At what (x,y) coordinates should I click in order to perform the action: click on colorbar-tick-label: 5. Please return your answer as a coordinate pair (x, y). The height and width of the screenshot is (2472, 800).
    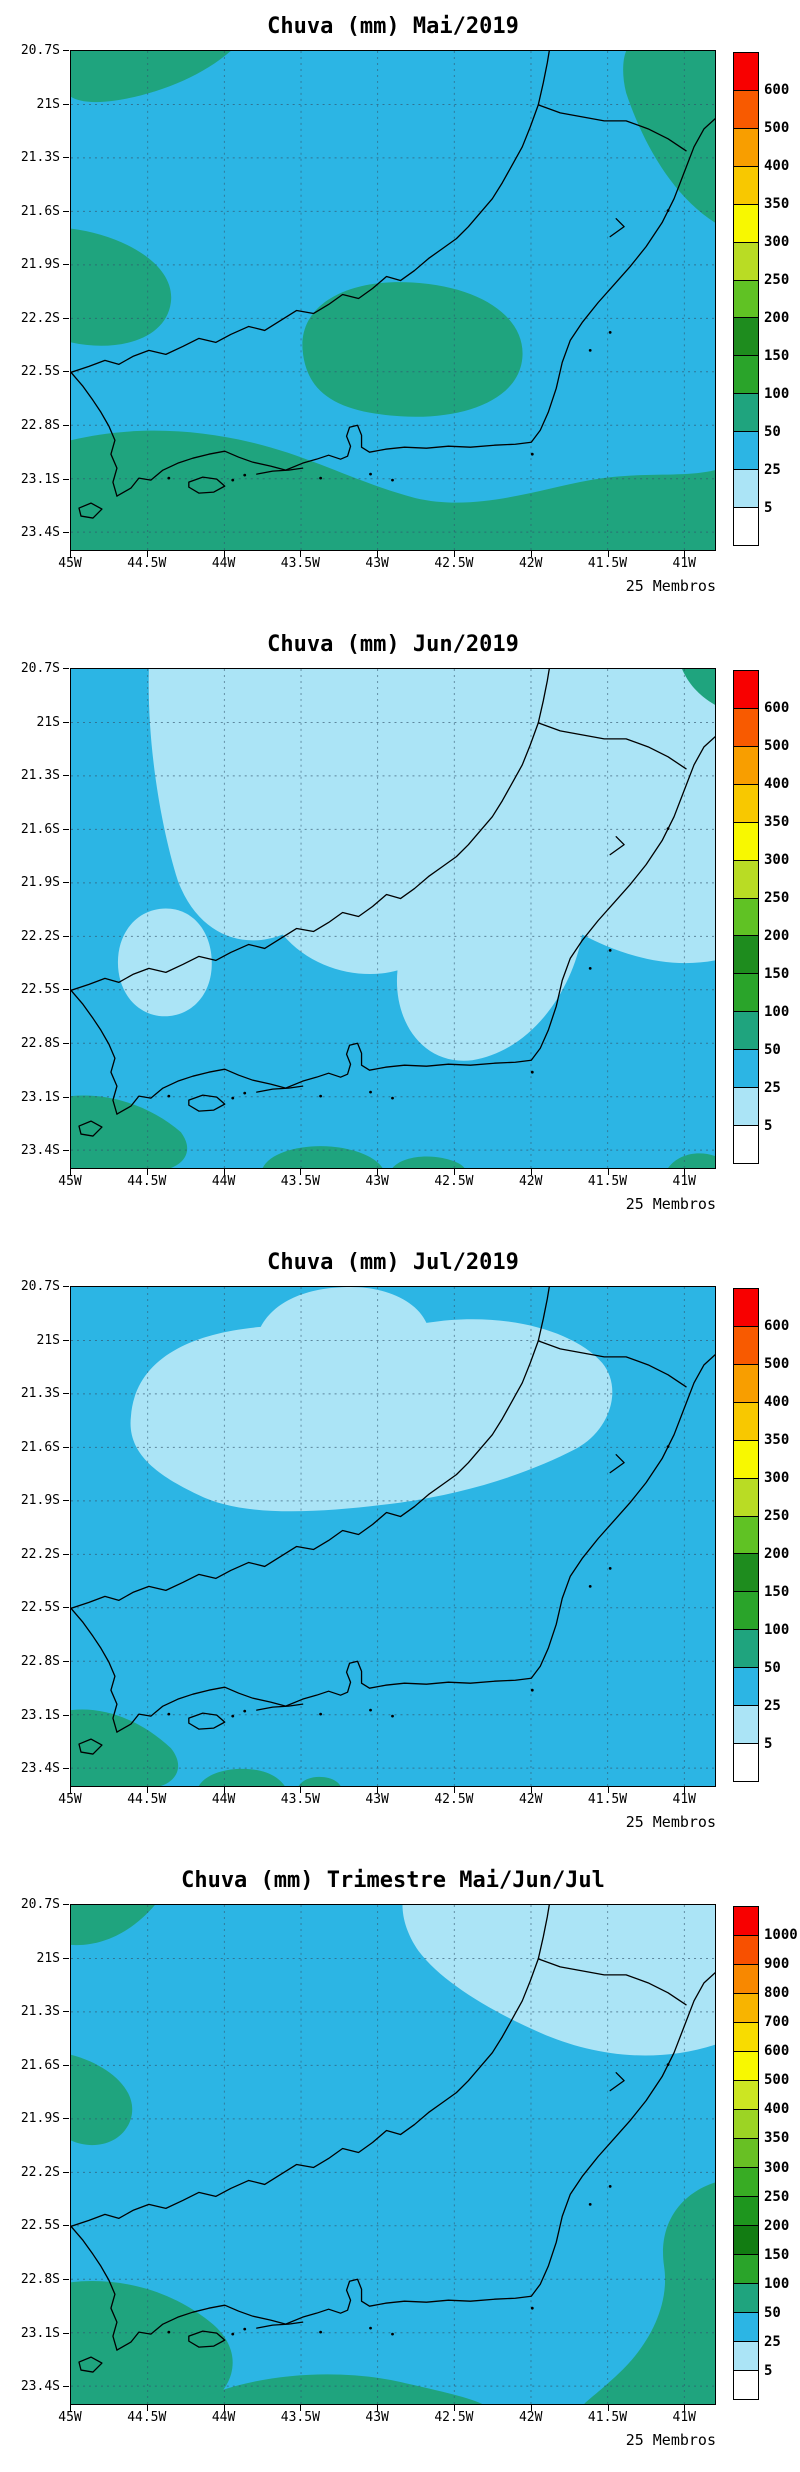
    Looking at the image, I should click on (768, 1744).